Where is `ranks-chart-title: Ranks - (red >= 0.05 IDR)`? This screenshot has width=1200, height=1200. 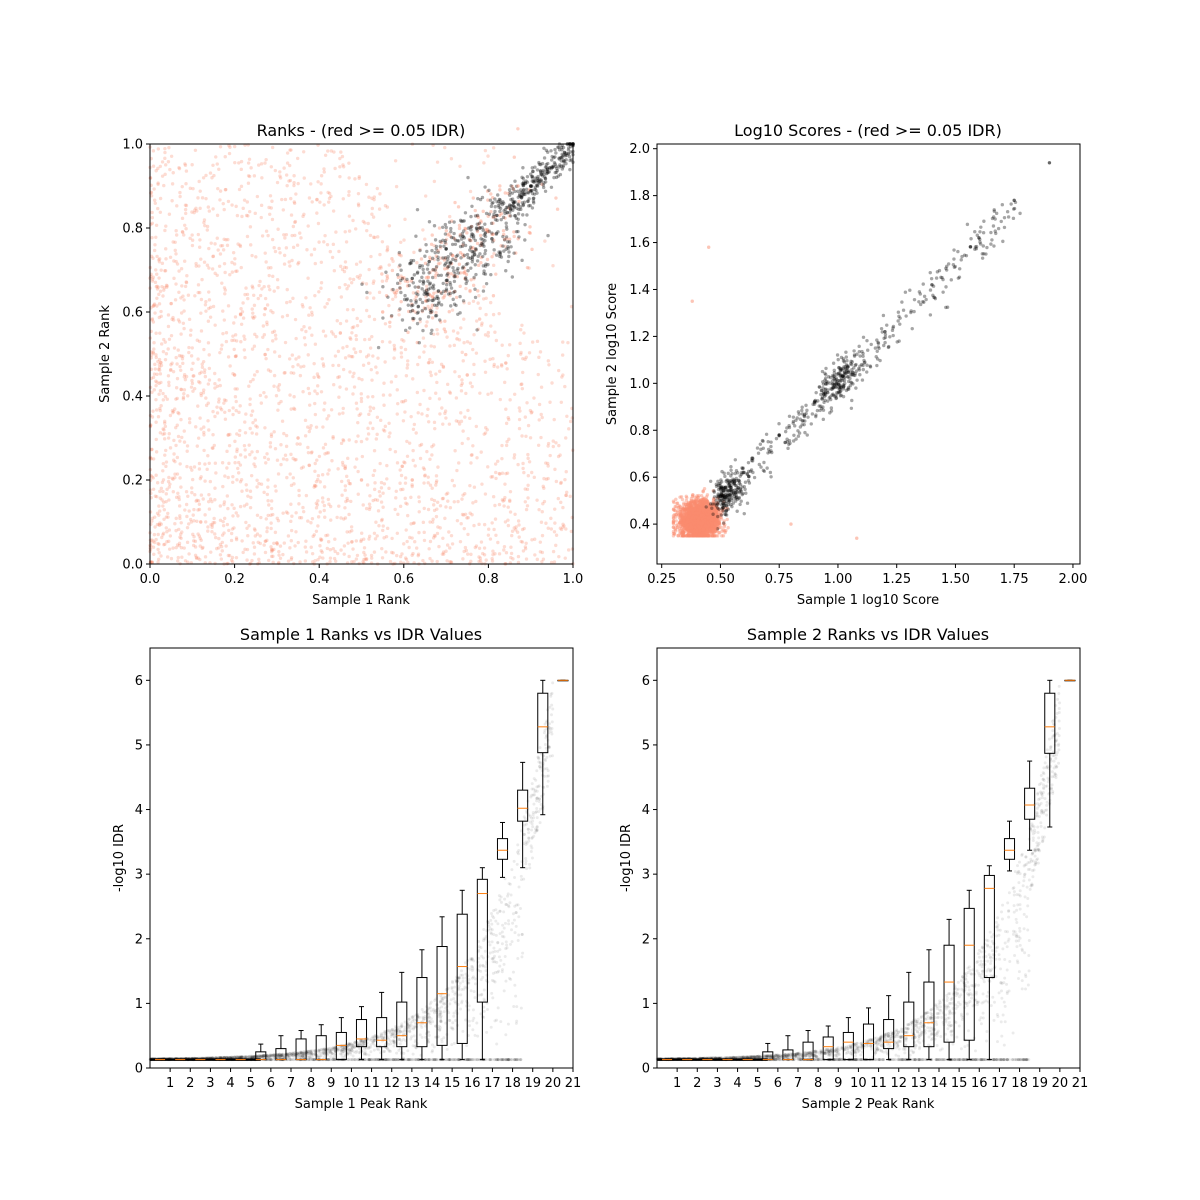
ranks-chart-title: Ranks - (red >= 0.05 IDR) is located at coordinates (361, 130).